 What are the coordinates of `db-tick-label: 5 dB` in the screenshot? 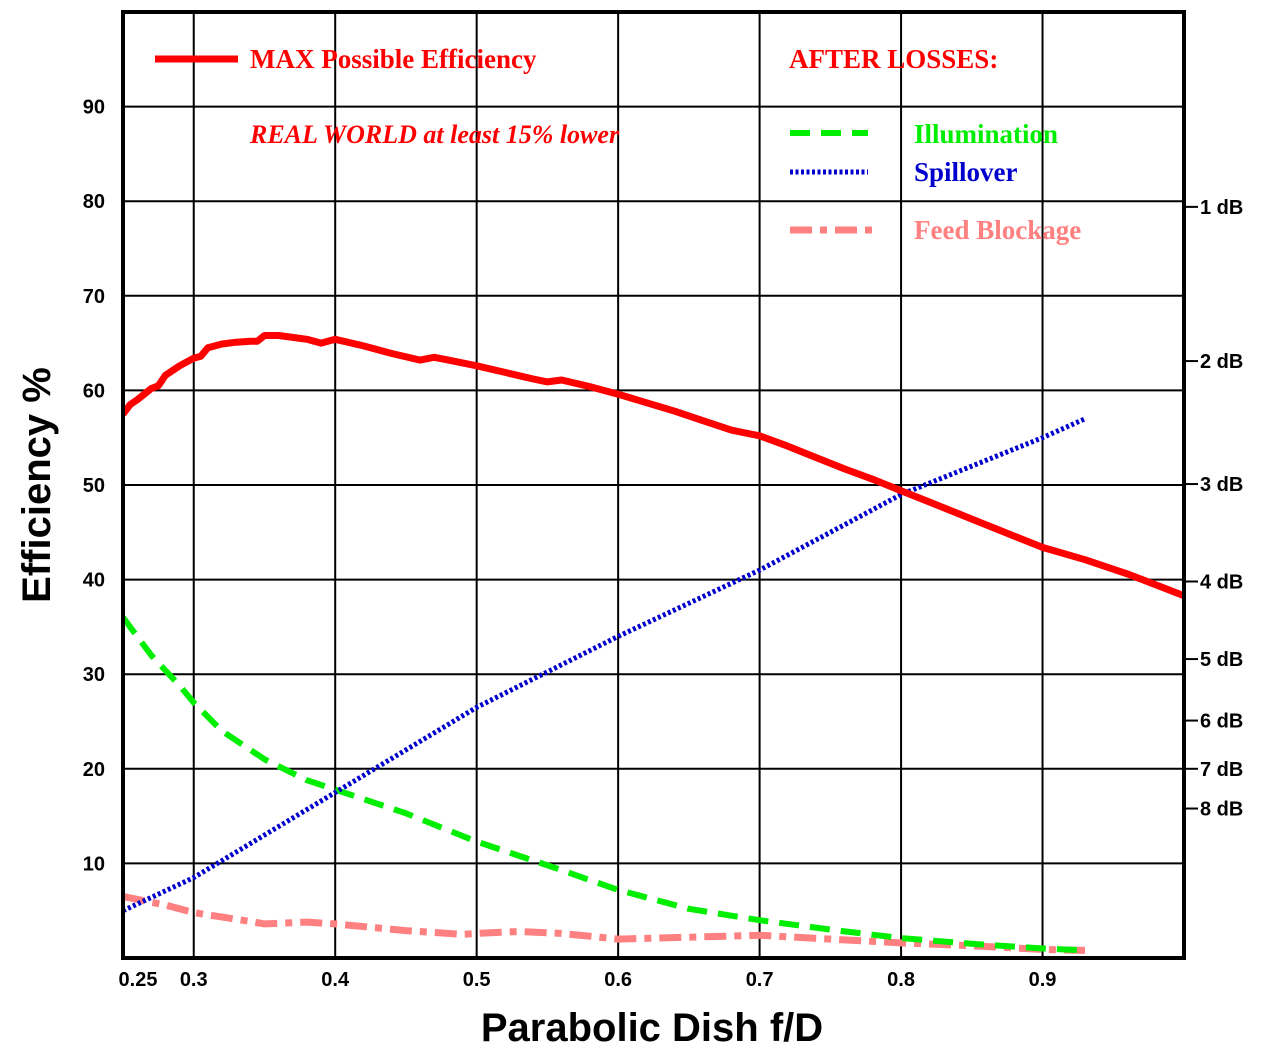 It's located at (1221, 660).